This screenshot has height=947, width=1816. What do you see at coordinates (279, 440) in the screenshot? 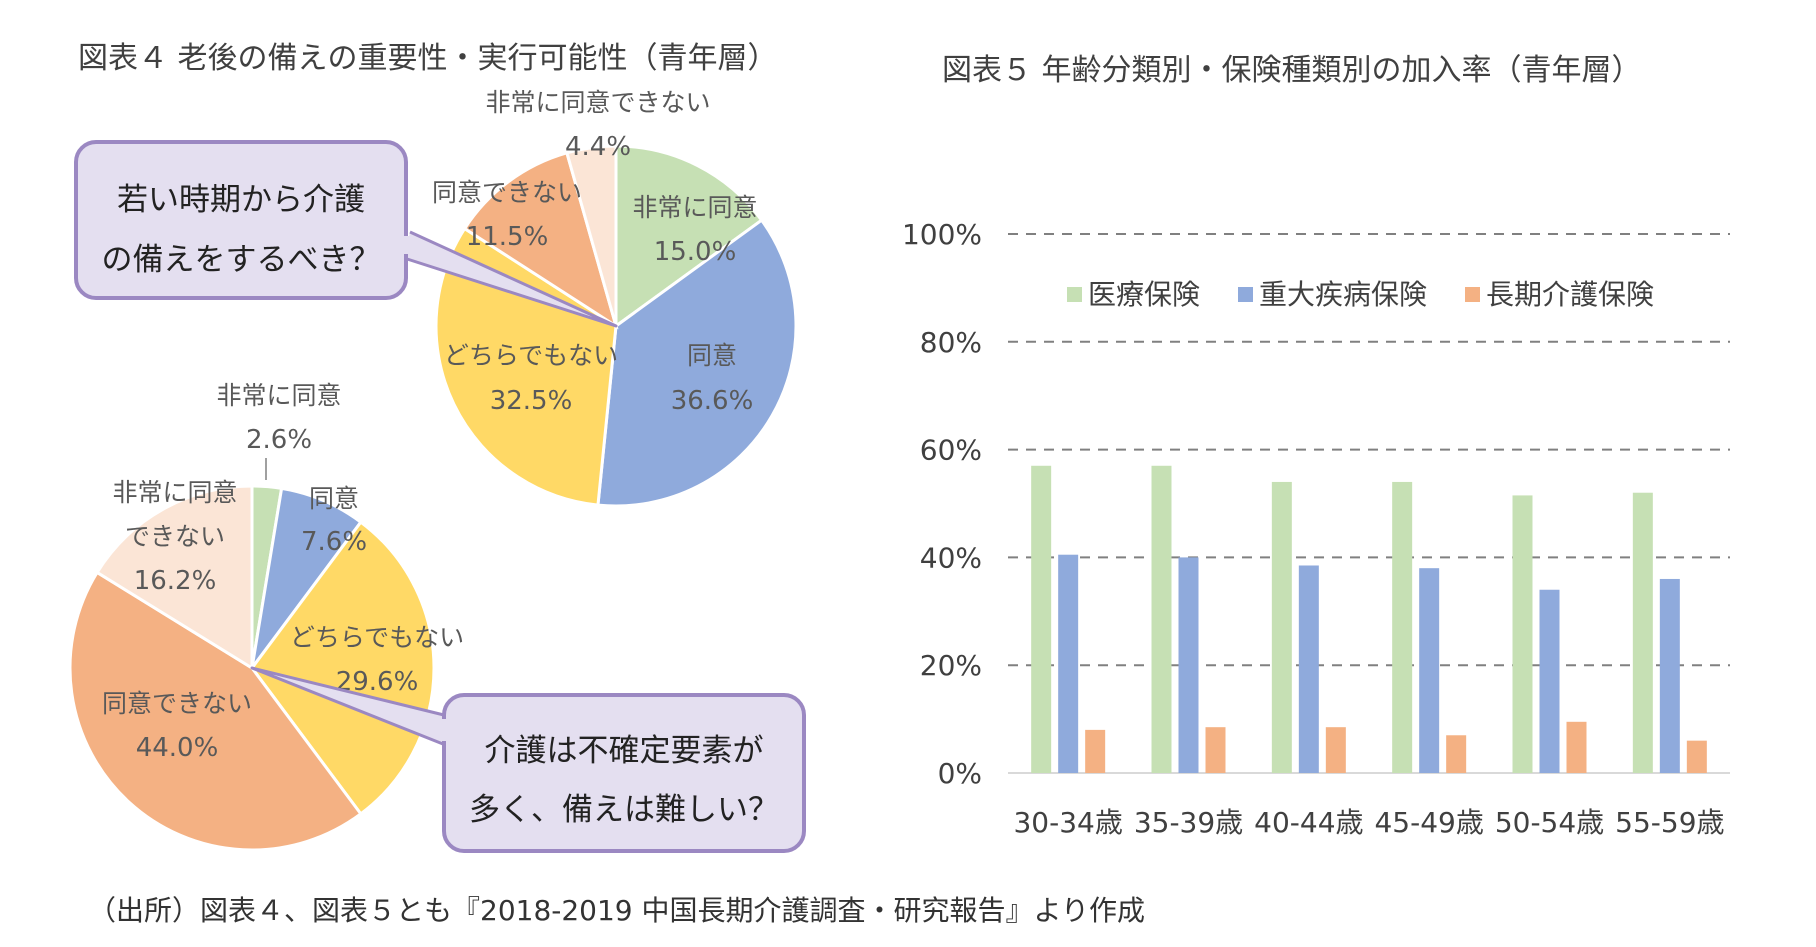
I see `pie2-value-1: 2.6%` at bounding box center [279, 440].